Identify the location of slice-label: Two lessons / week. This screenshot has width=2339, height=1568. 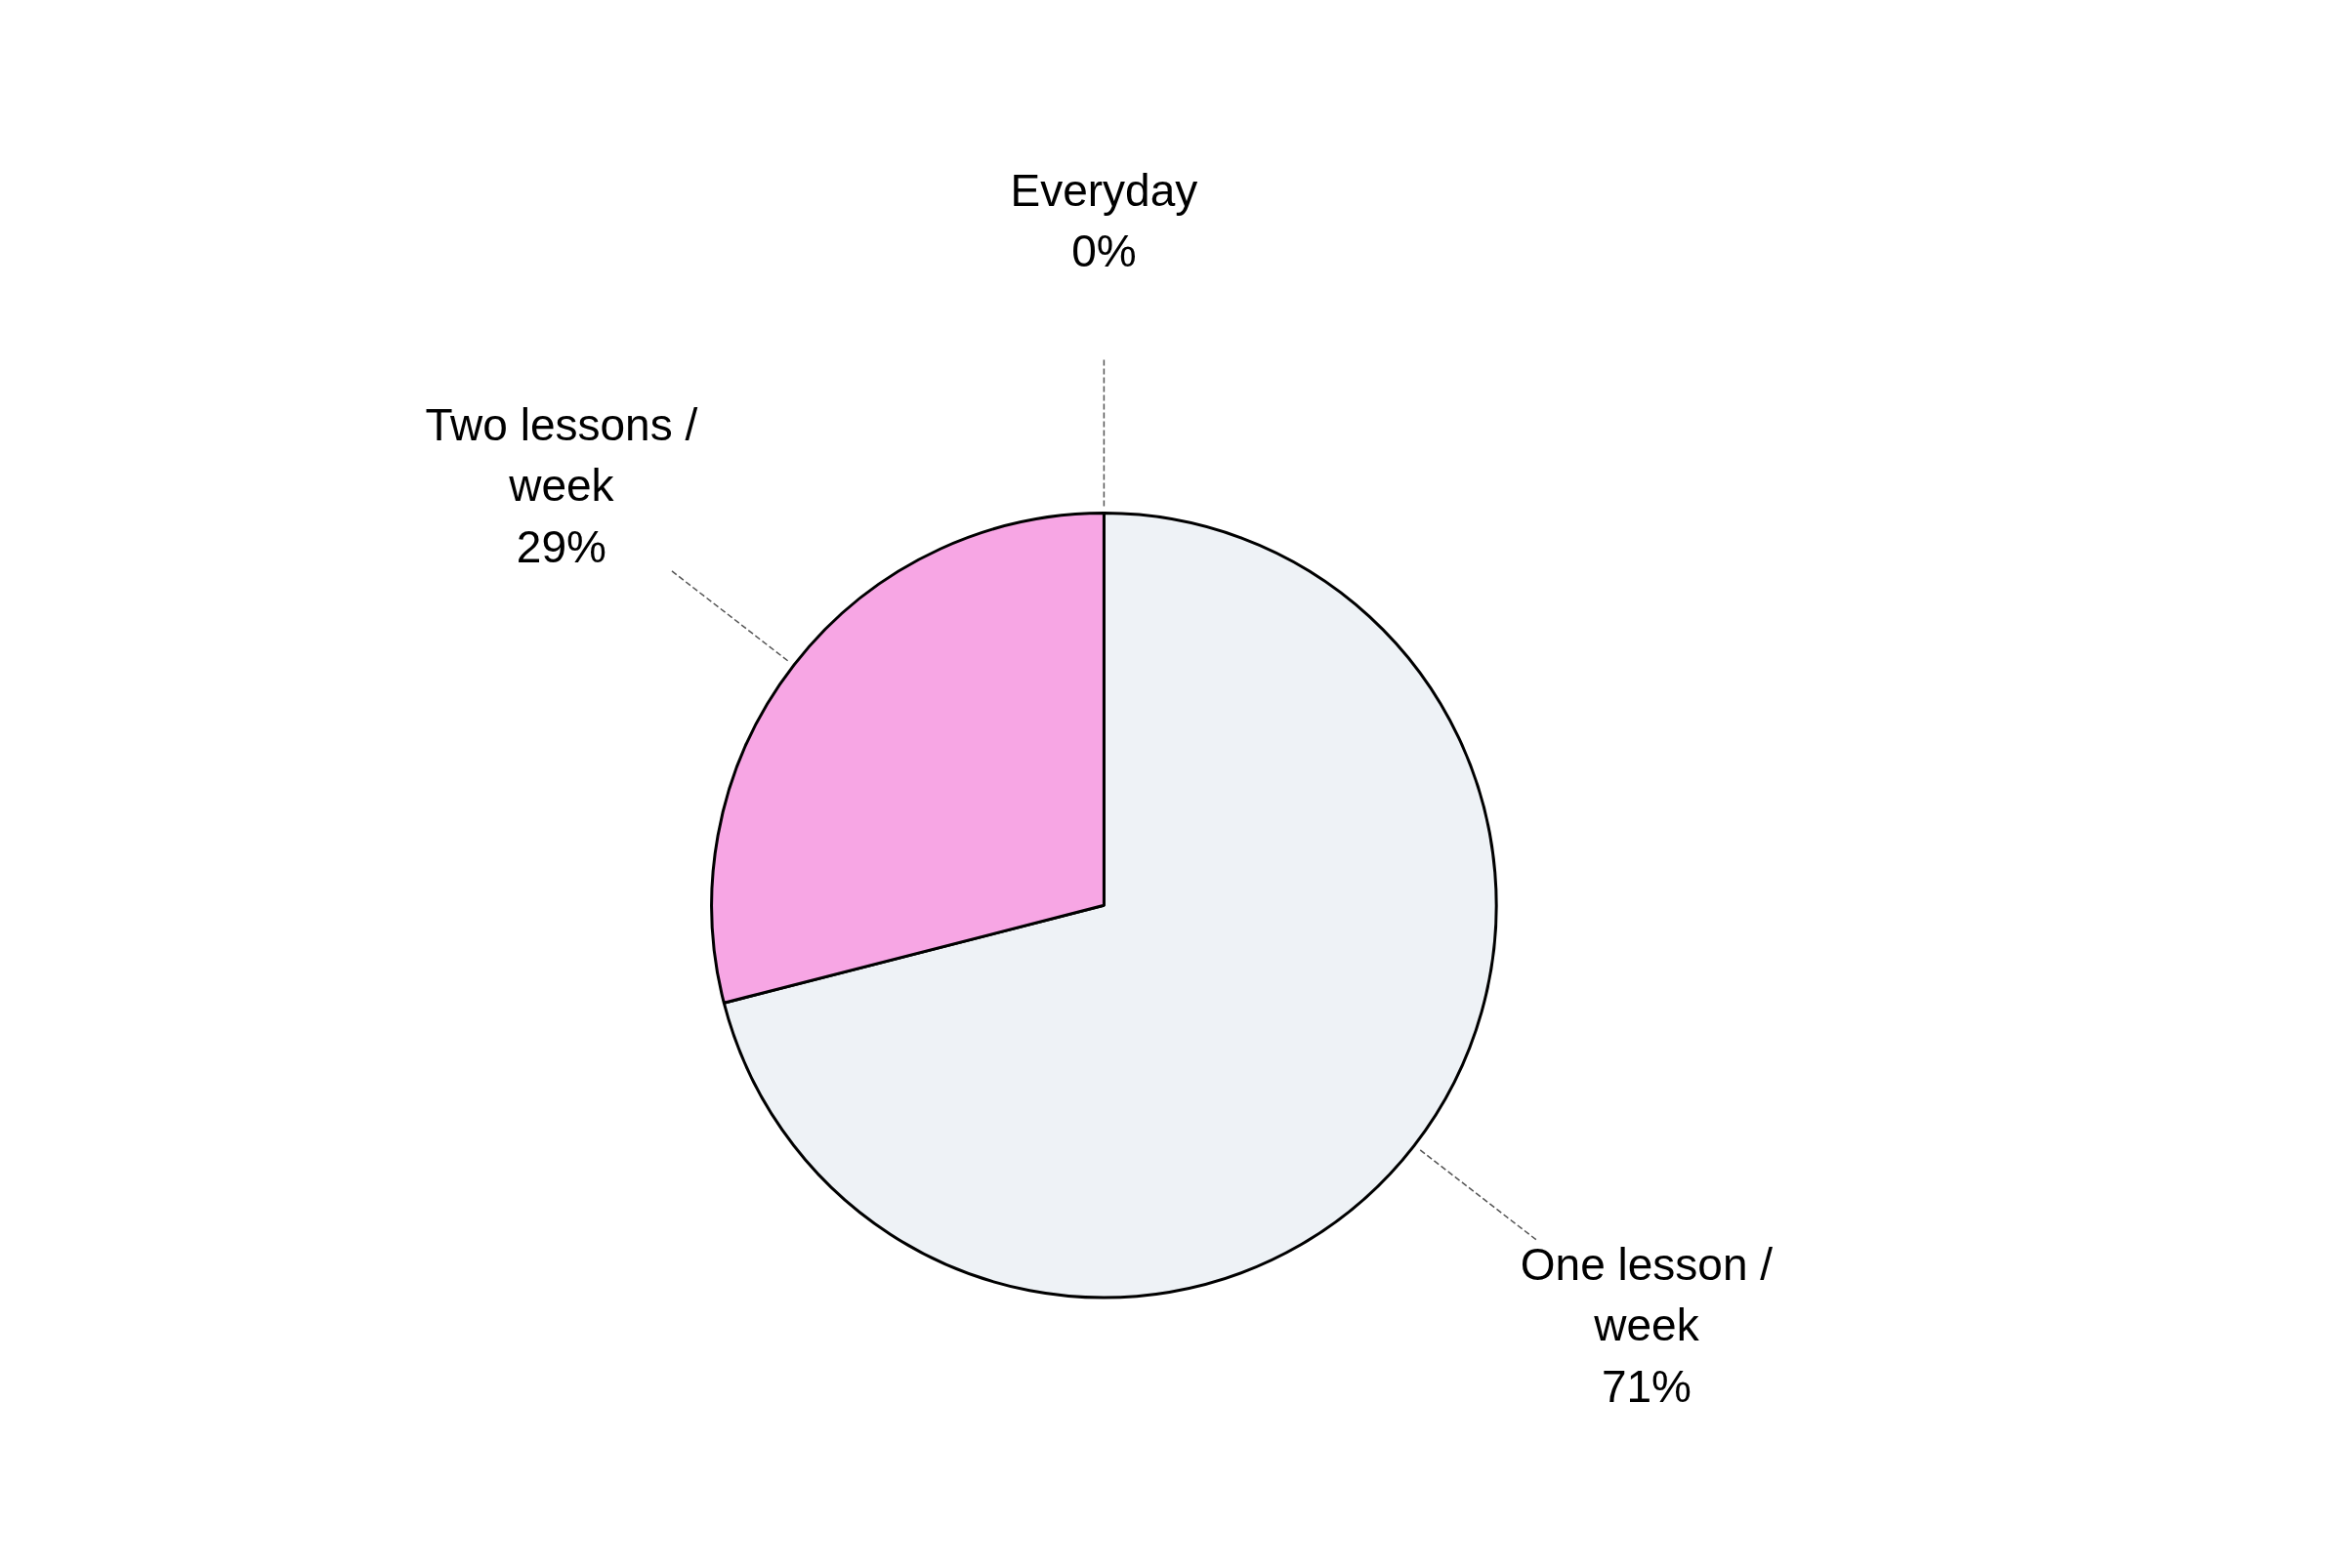
(561, 456).